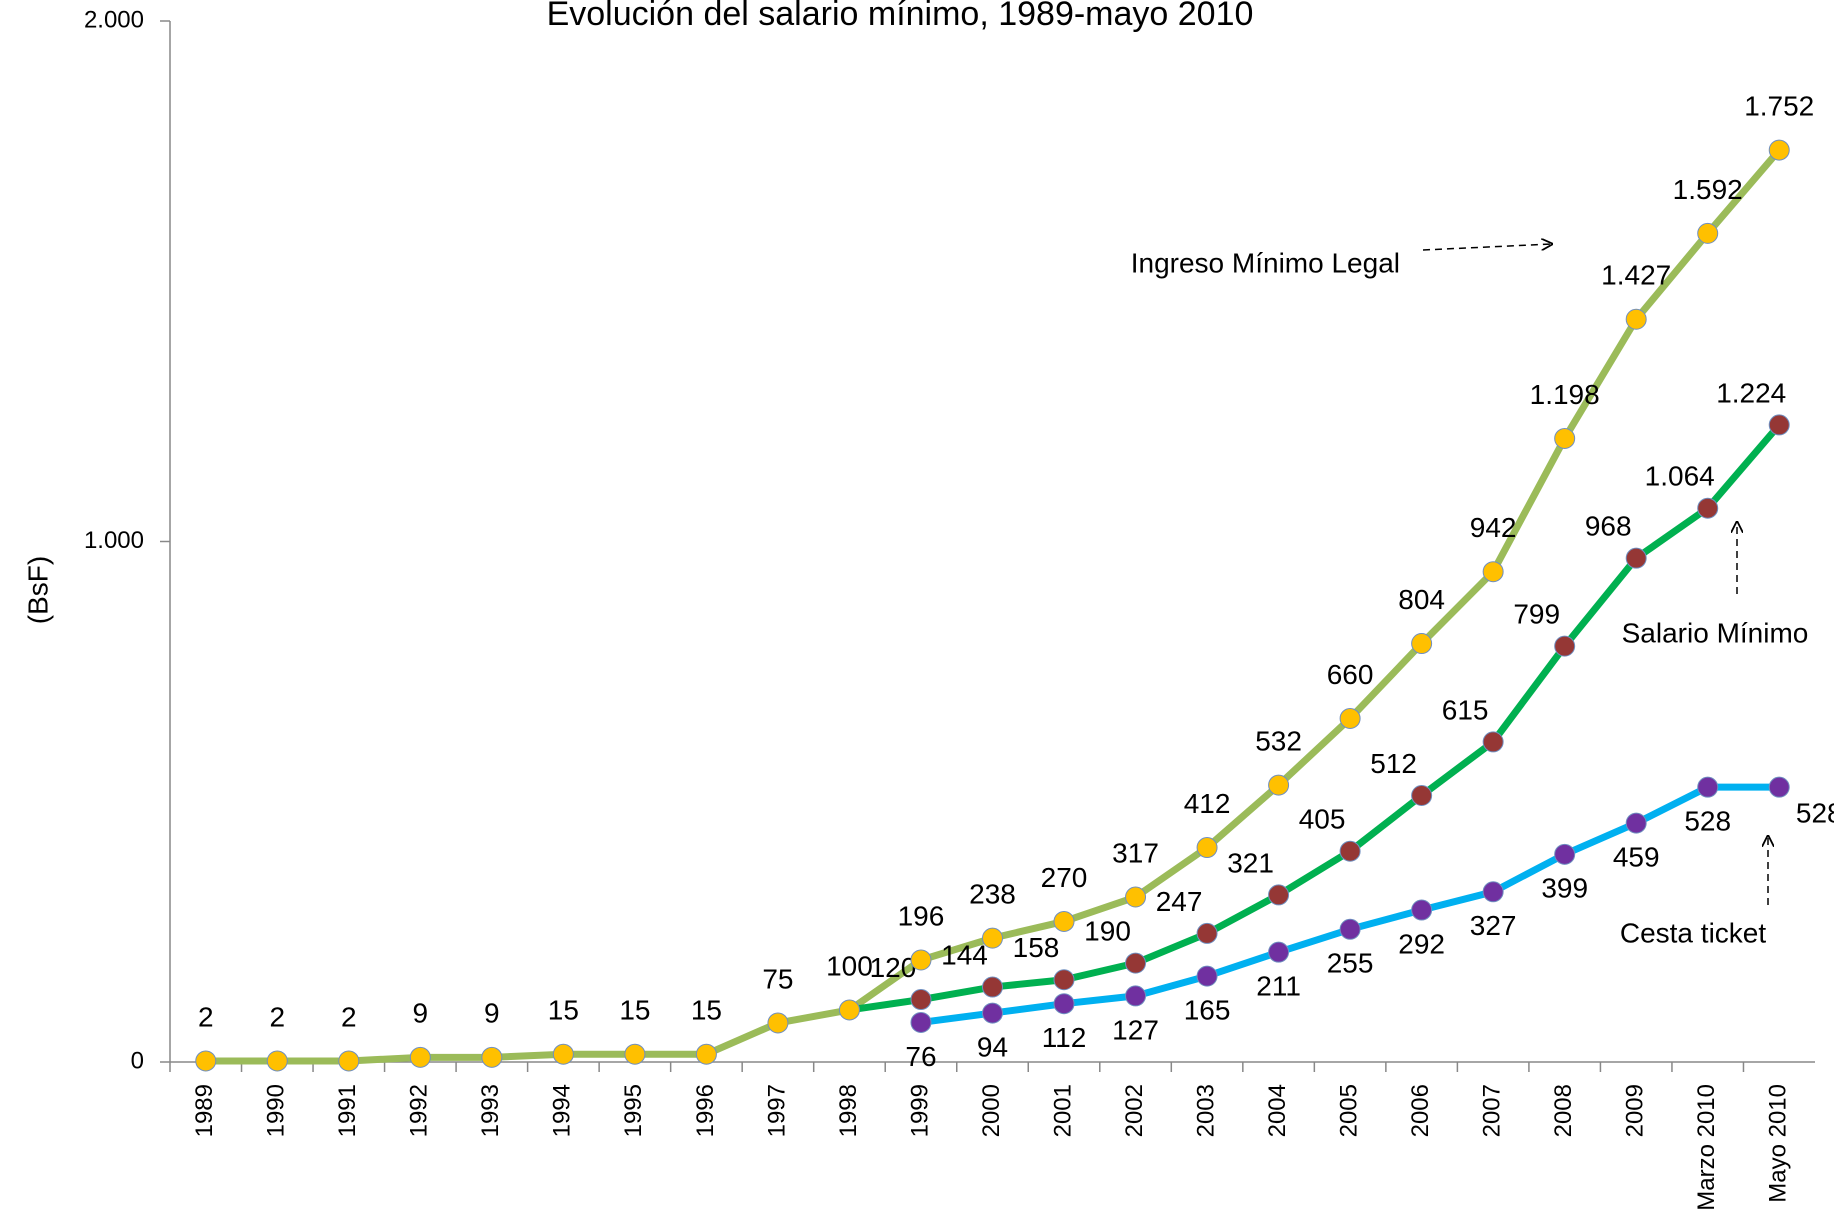 This screenshot has height=1226, width=1834. What do you see at coordinates (1680, 476) in the screenshot?
I see `data-label: 1.064` at bounding box center [1680, 476].